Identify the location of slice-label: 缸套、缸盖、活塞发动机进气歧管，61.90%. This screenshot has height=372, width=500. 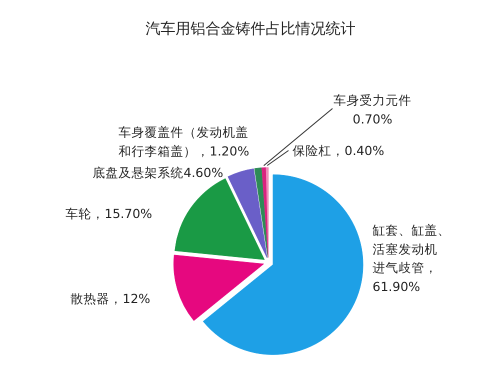
(411, 258).